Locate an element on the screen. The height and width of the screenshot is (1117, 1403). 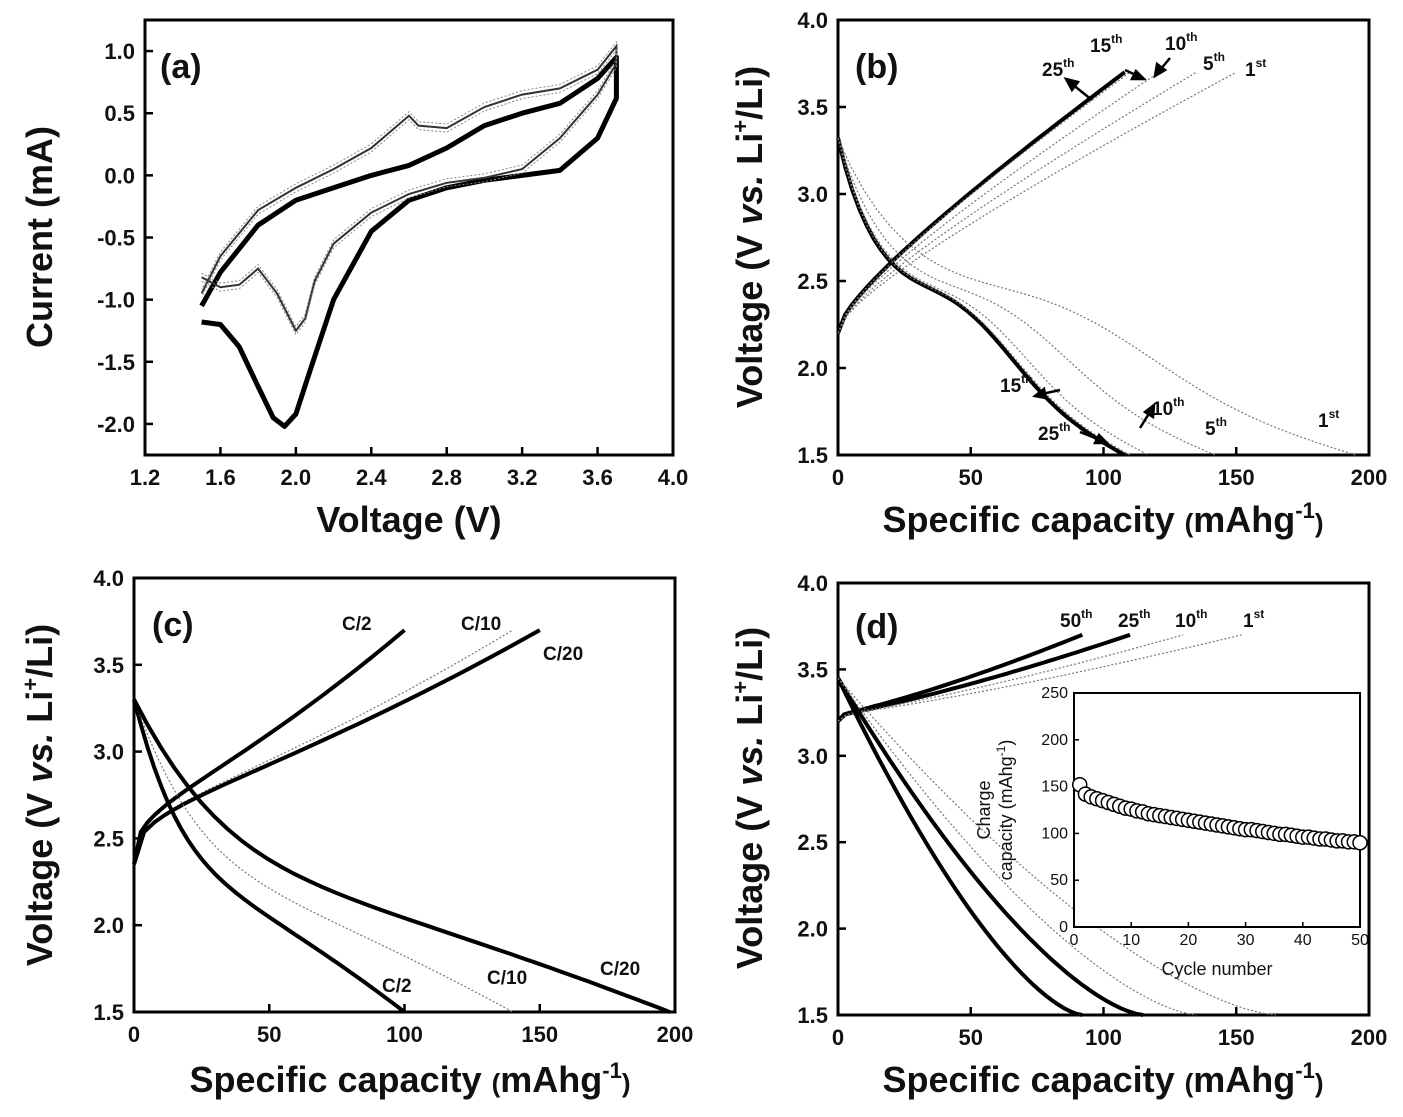
x-tick-label: 20 is located at coordinates (1189, 940).